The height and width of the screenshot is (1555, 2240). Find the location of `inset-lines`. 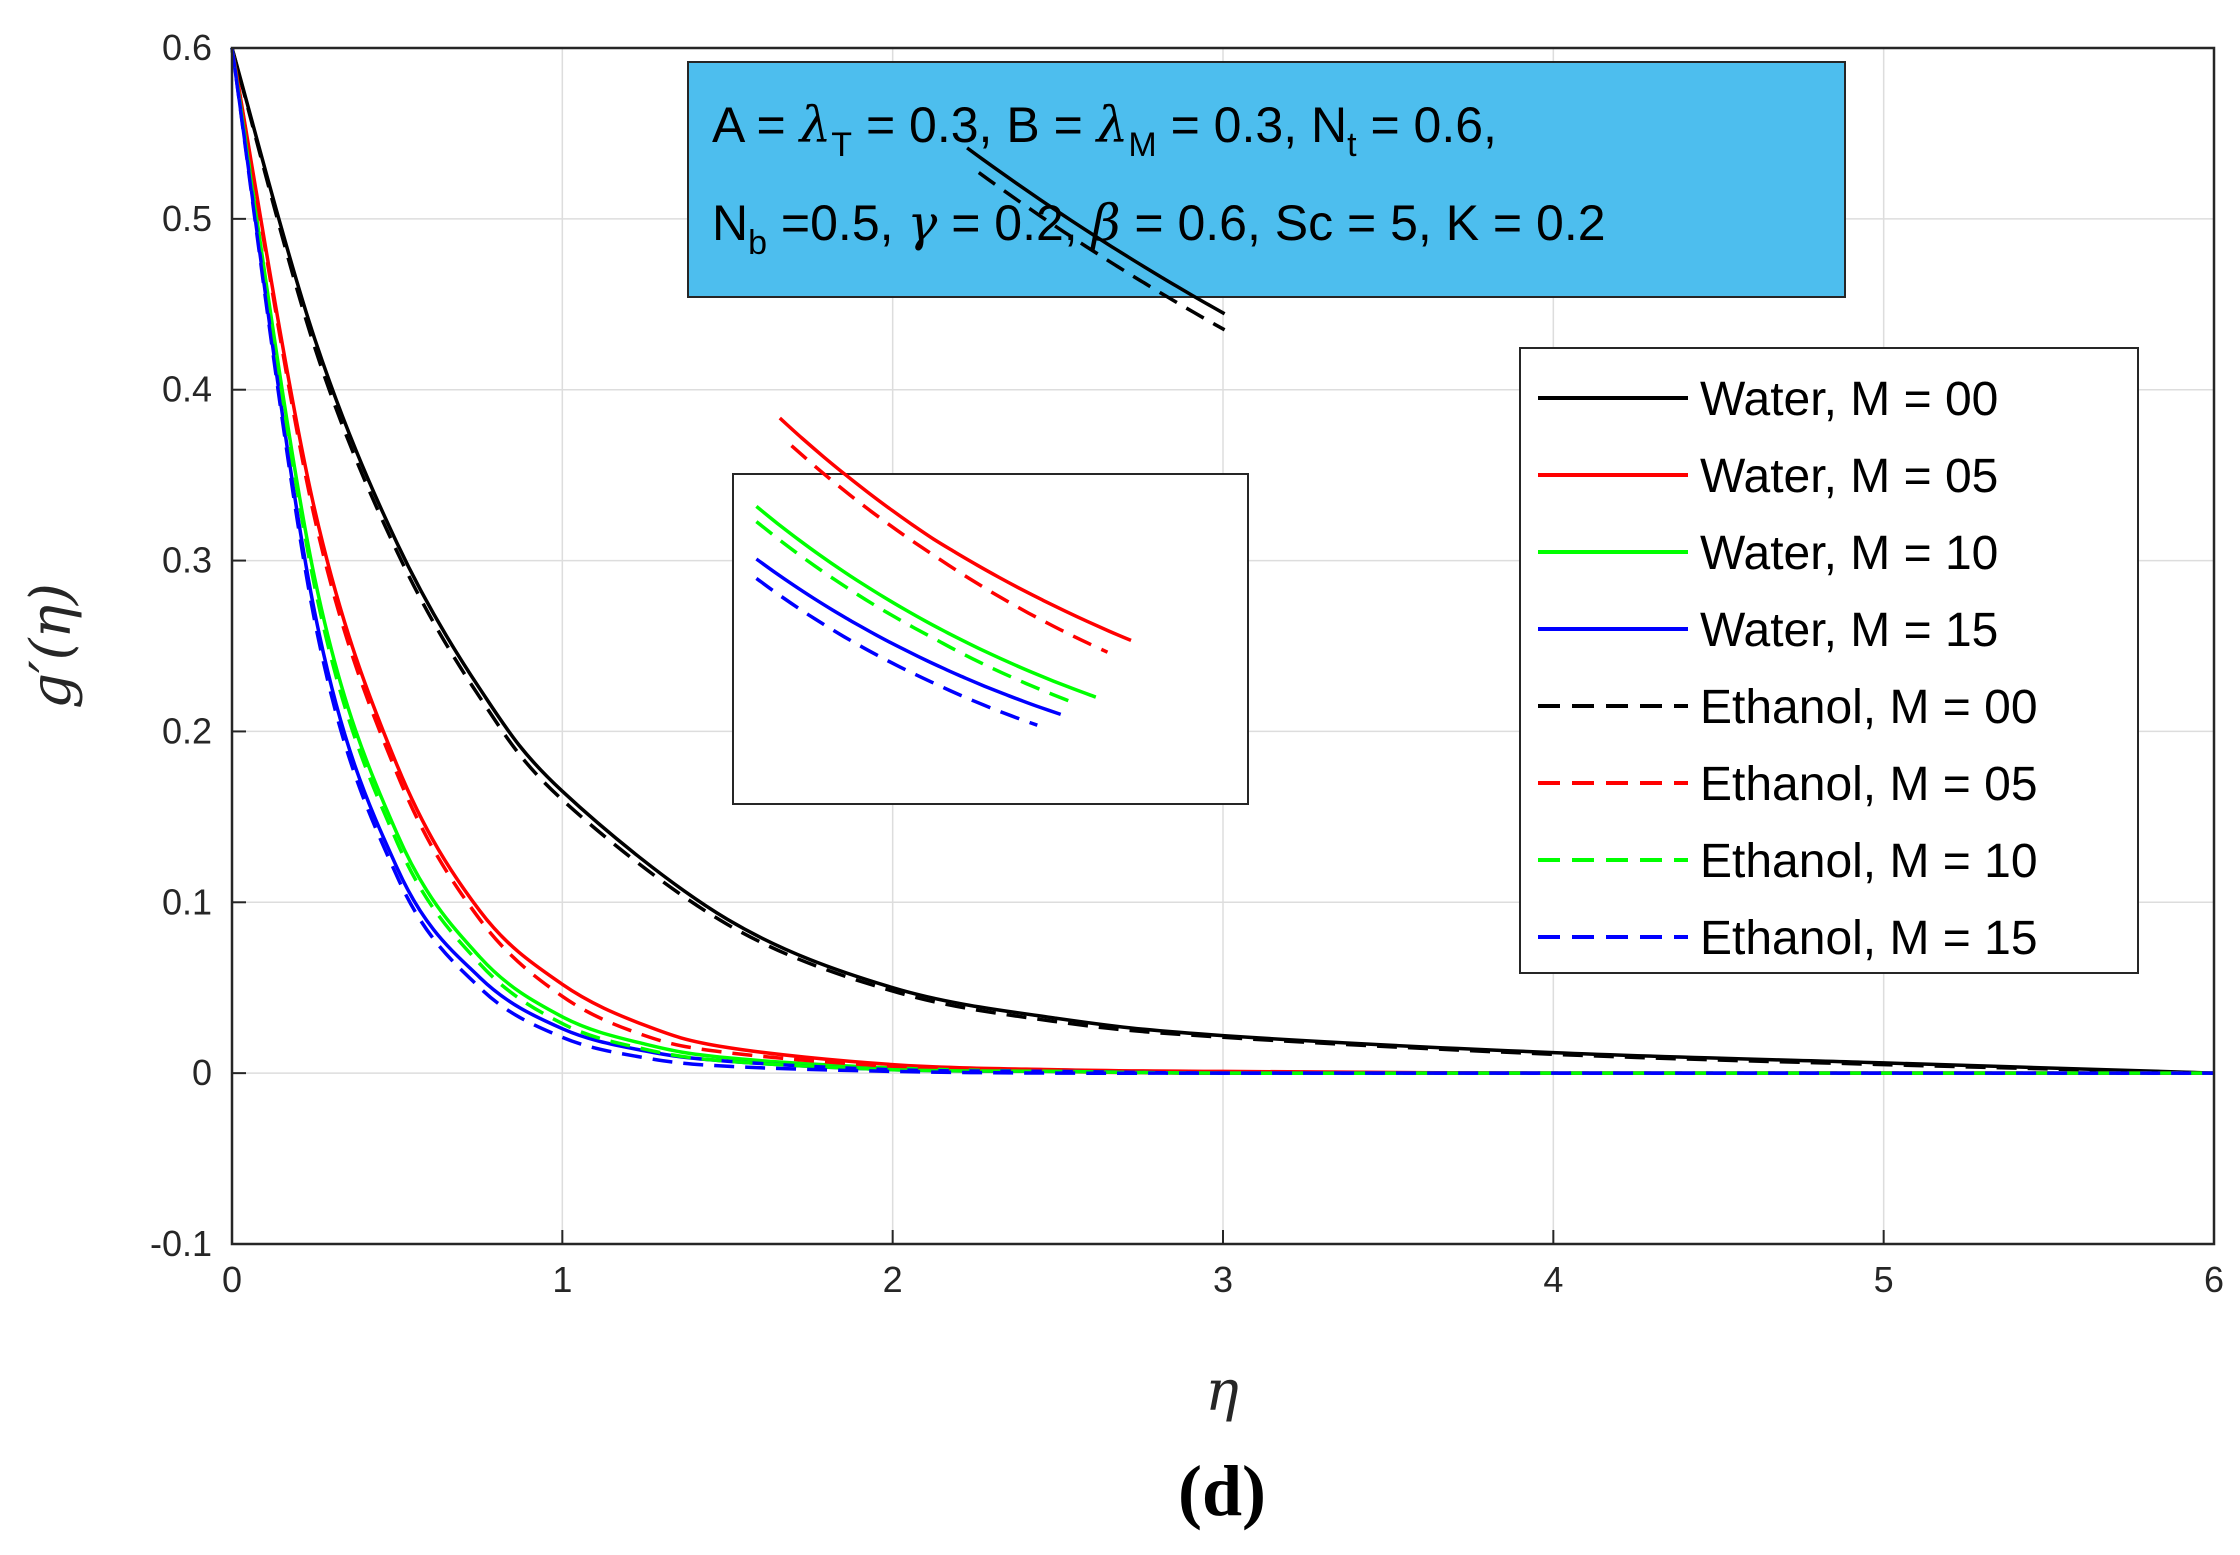

inset-lines is located at coordinates (990, 436).